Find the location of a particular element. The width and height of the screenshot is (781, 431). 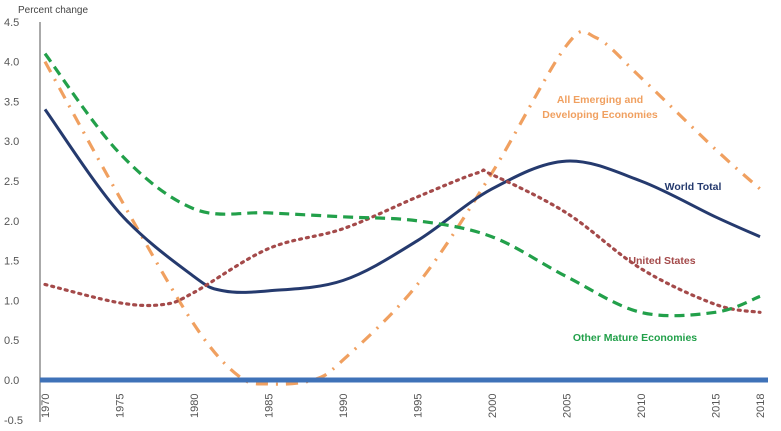

series-label: Developing Economies is located at coordinates (600, 115).